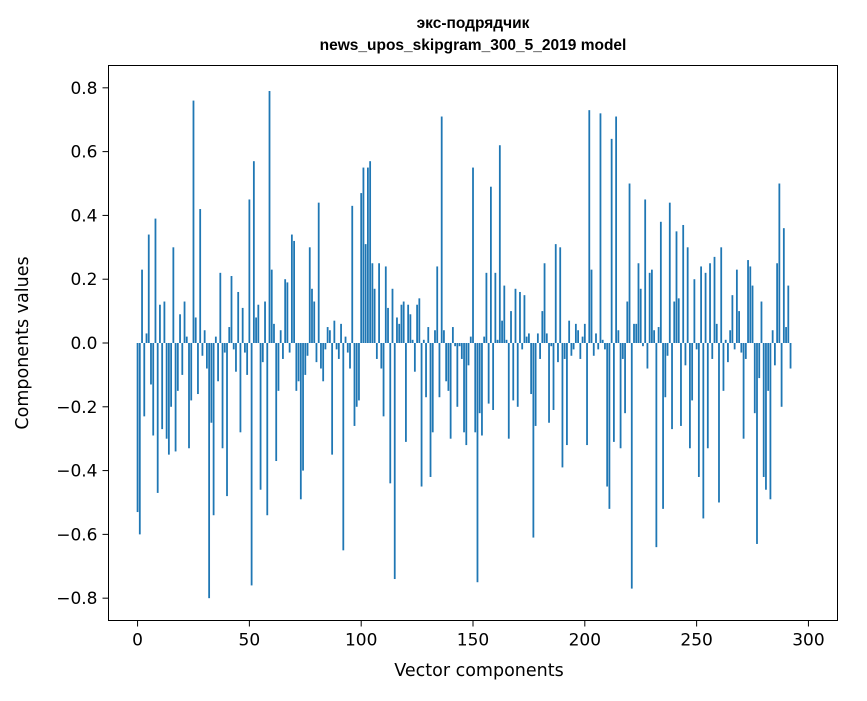 The image size is (867, 701). What do you see at coordinates (76, 535) in the screenshot?
I see `y-tick-label: −0.6` at bounding box center [76, 535].